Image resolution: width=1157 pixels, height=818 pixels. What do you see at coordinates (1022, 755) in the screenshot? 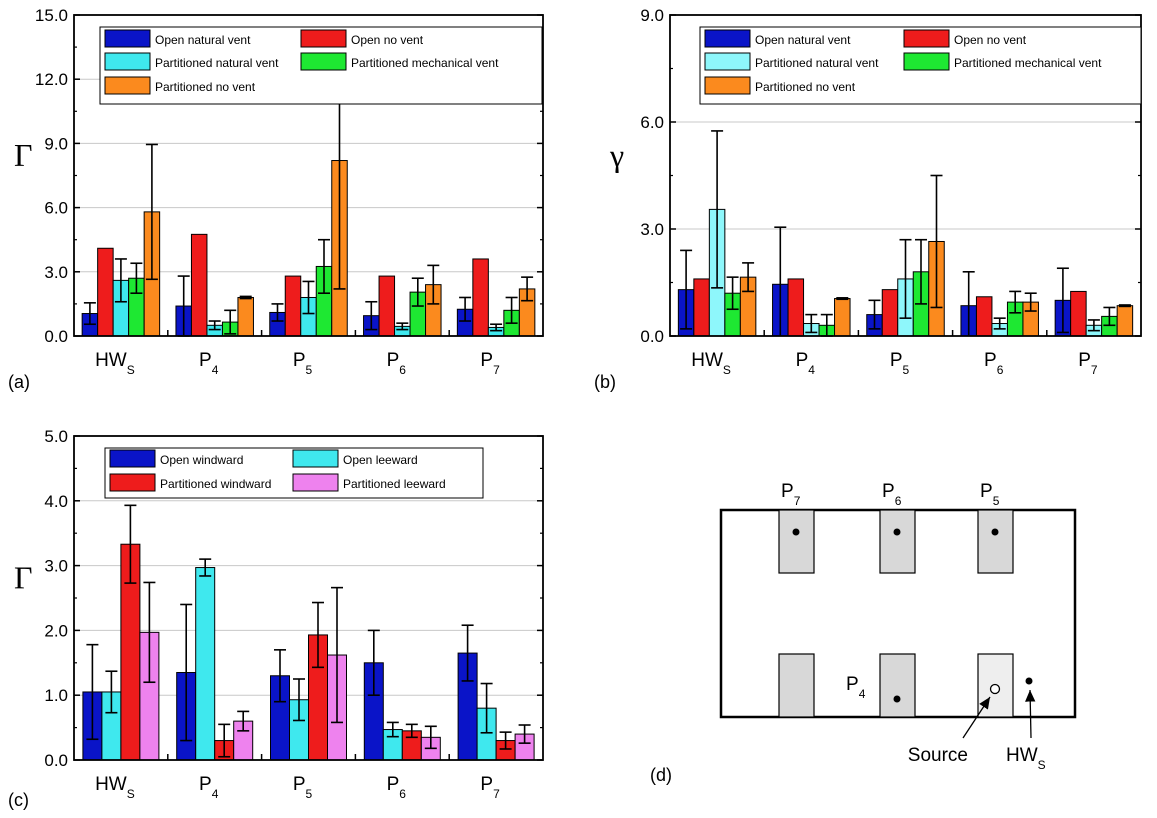
I see `hws-label-main: HW` at bounding box center [1022, 755].